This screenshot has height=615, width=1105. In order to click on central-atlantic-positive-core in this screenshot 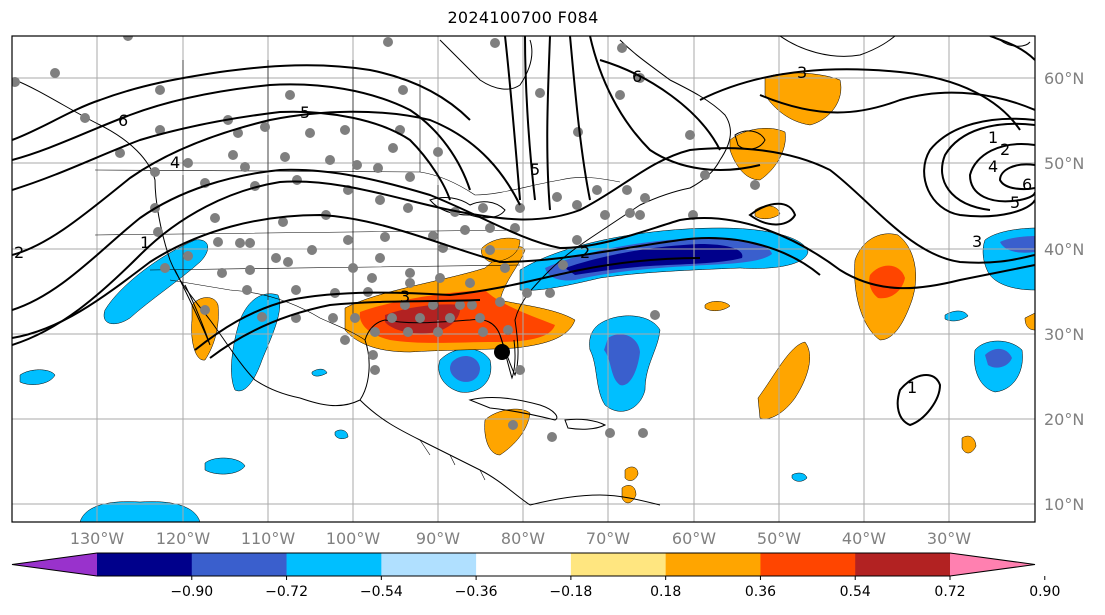, I will do `click(887, 282)`.